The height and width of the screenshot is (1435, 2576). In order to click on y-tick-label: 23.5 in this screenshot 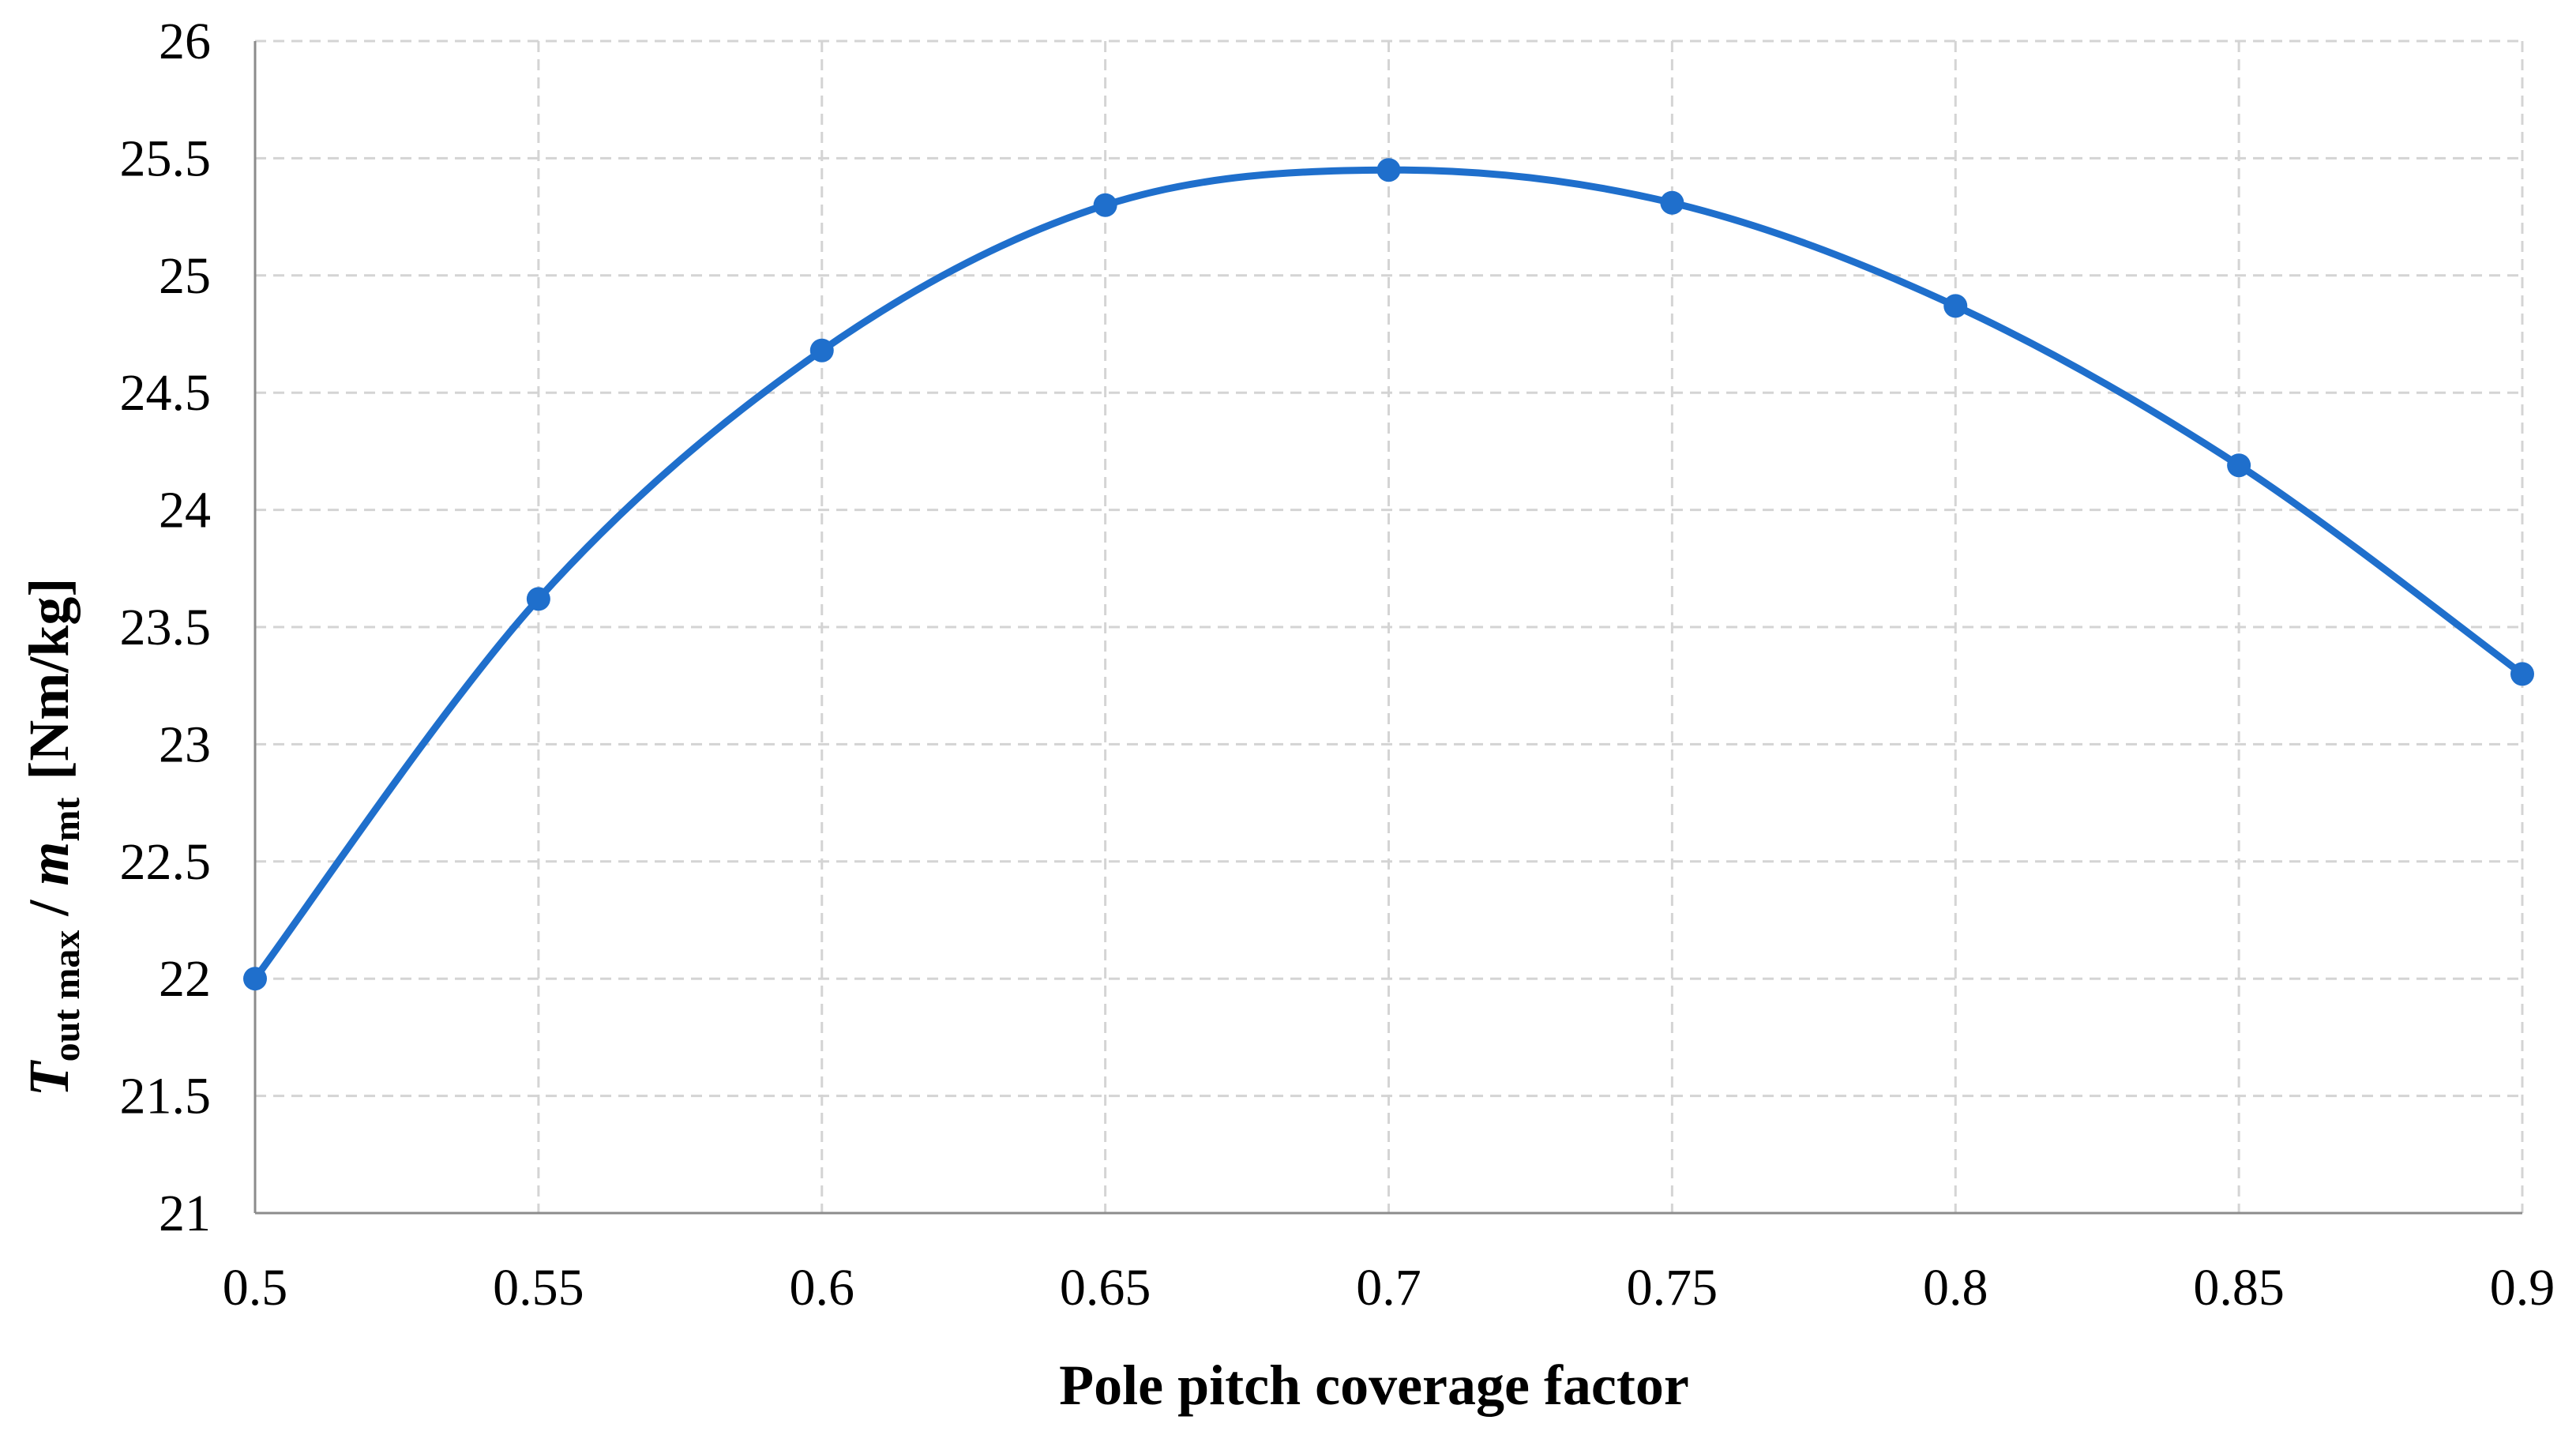, I will do `click(166, 627)`.